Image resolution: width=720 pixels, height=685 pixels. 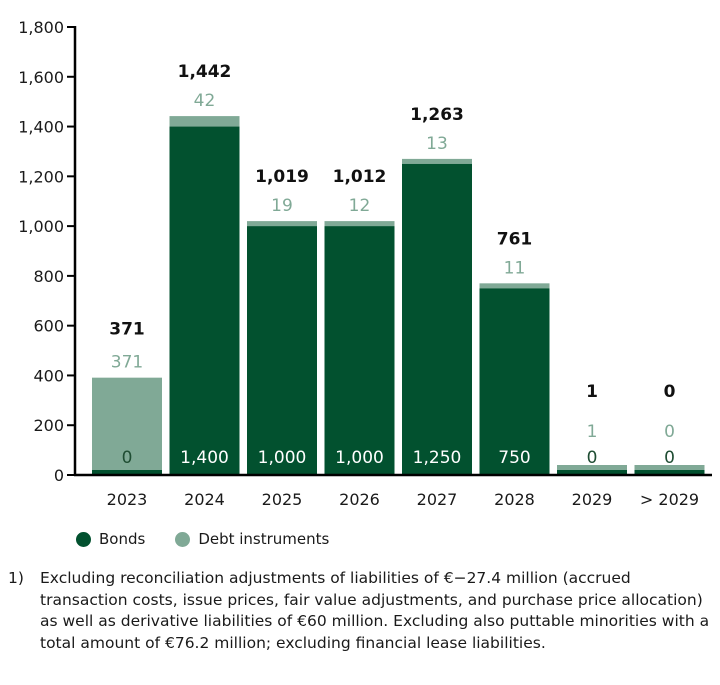 I want to click on x-tick-label: 2023, so click(x=127, y=499).